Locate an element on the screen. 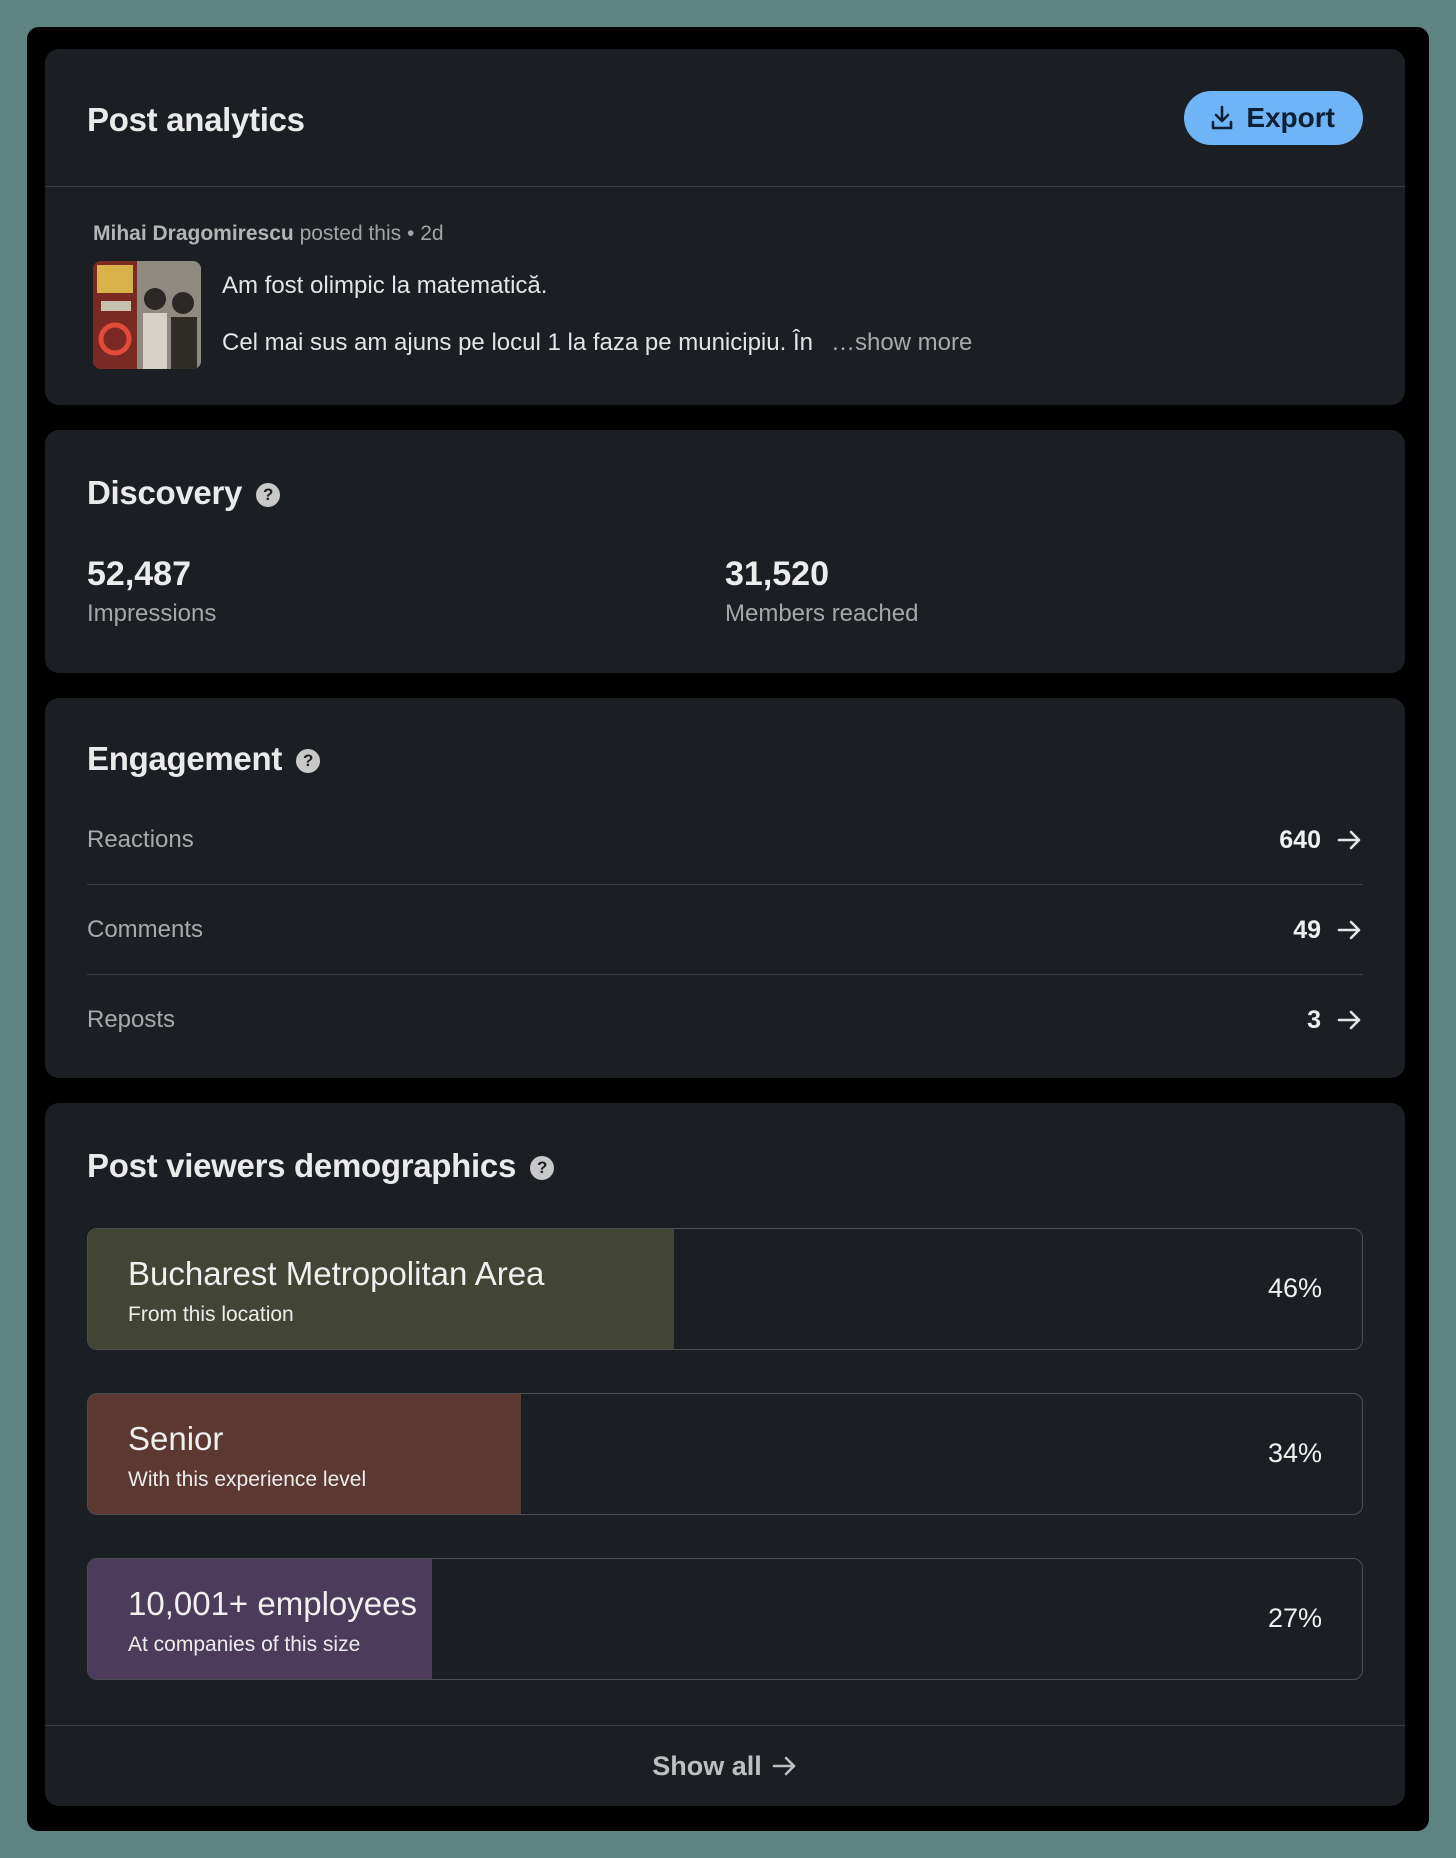 The image size is (1456, 1858). post-text-line1: Am fost olimpic la matematică. is located at coordinates (385, 285).